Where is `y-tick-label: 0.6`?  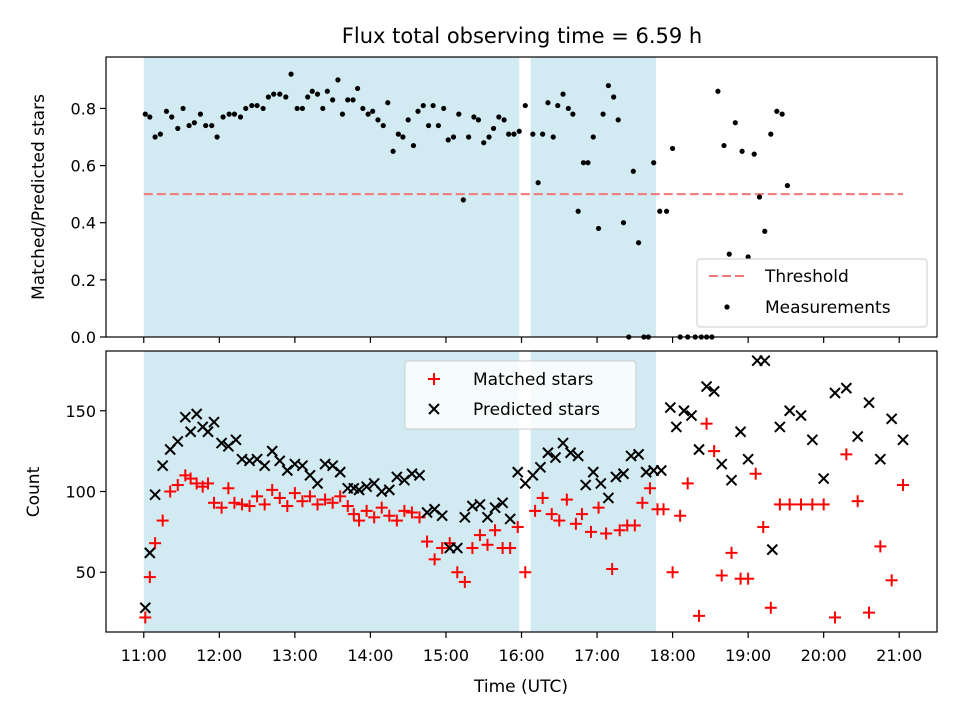 y-tick-label: 0.6 is located at coordinates (83, 166).